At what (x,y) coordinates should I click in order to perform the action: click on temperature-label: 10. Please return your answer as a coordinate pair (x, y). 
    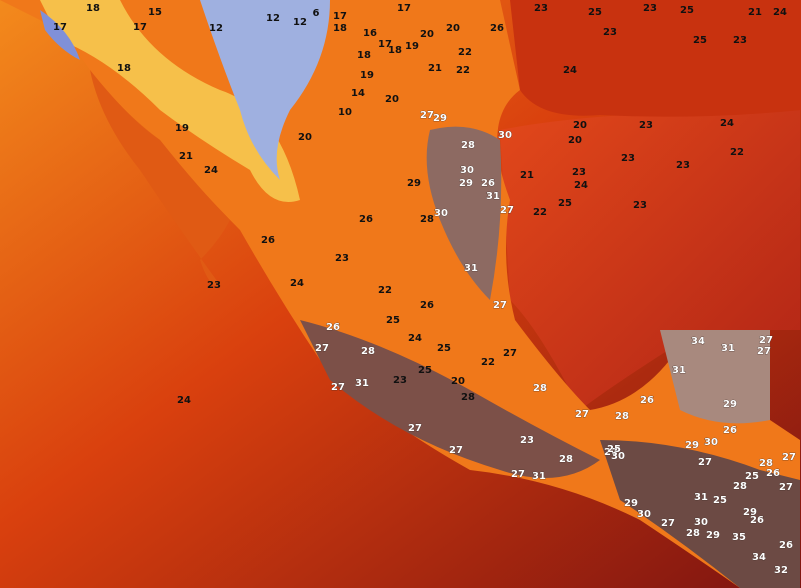
    Looking at the image, I should click on (345, 112).